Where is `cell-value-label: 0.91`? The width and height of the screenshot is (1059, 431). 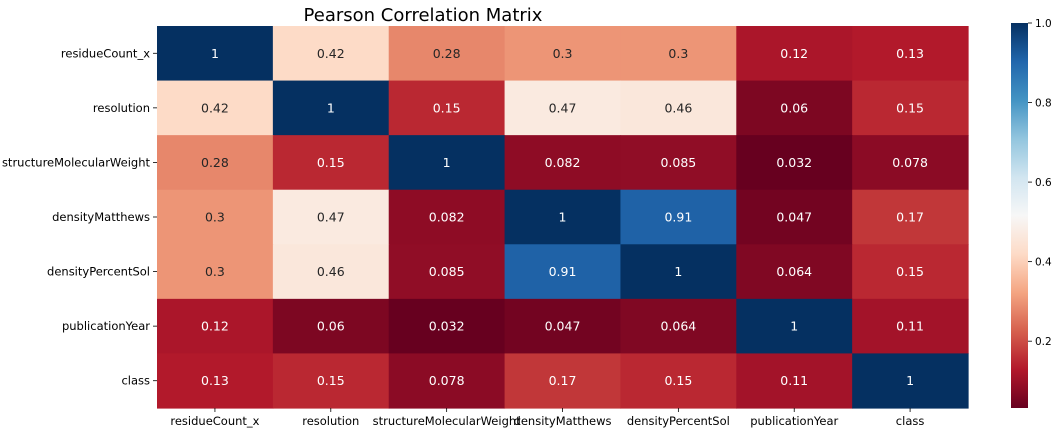 cell-value-label: 0.91 is located at coordinates (563, 271).